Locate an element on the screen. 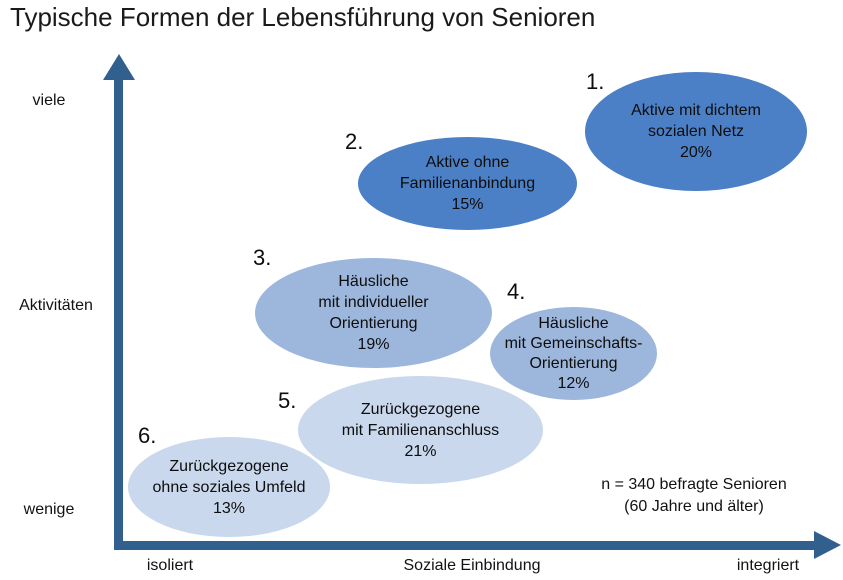 This screenshot has width=843, height=580. bubble-aktive-mit-dichtem-sozialen-netz: Aktive mit dichtem sozialen Netz 20% is located at coordinates (696, 131).